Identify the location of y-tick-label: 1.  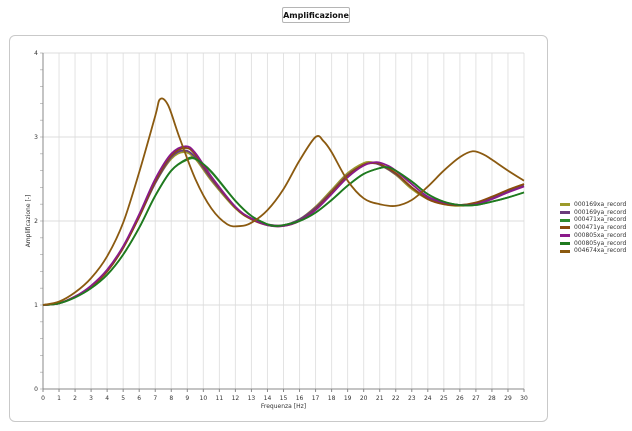
(36, 305).